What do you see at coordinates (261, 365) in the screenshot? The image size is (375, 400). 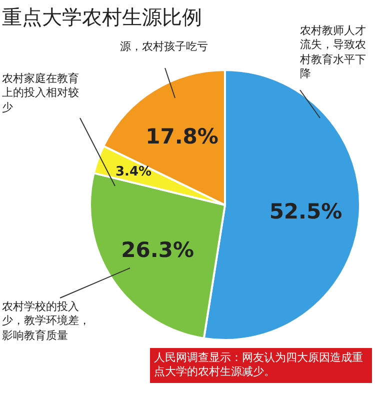 I see `annotation: 人民网调查显示：网友认为四大原因造成重点大学的农村生源减少。` at bounding box center [261, 365].